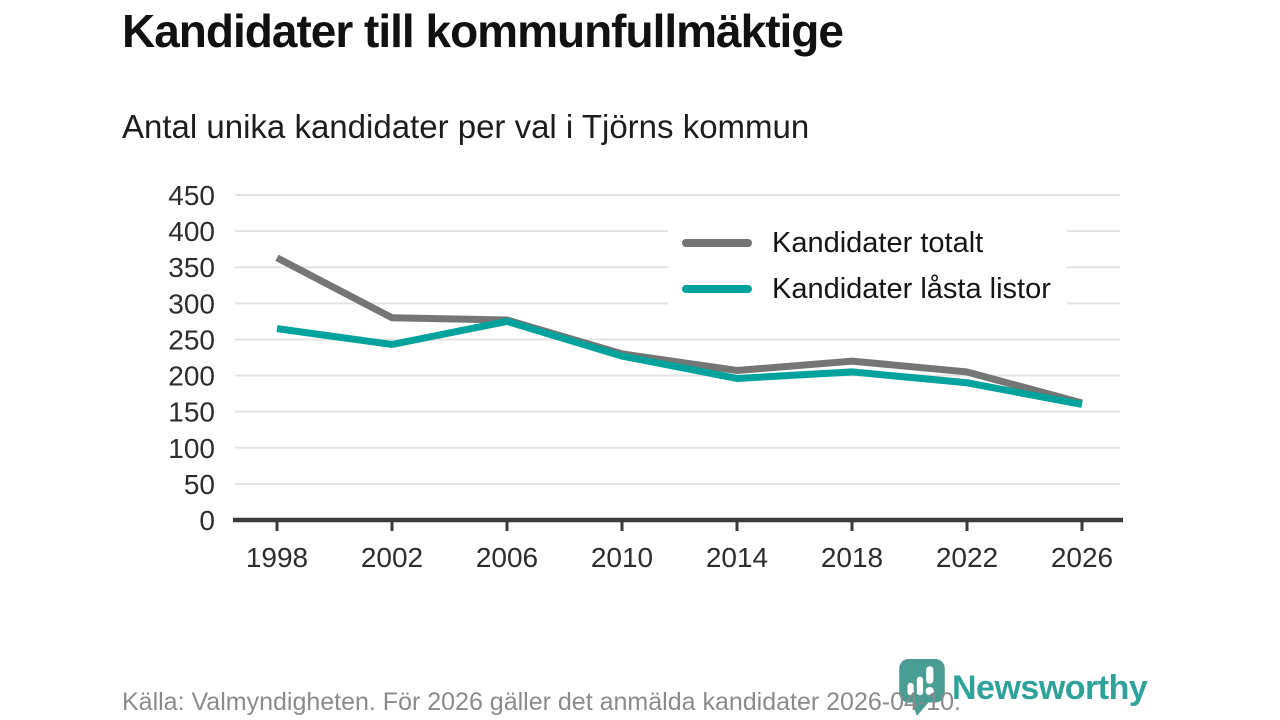 This screenshot has width=1280, height=720. Describe the element at coordinates (483, 31) in the screenshot. I see `chart-title: Kandidater till kommunfullmäktige` at that location.